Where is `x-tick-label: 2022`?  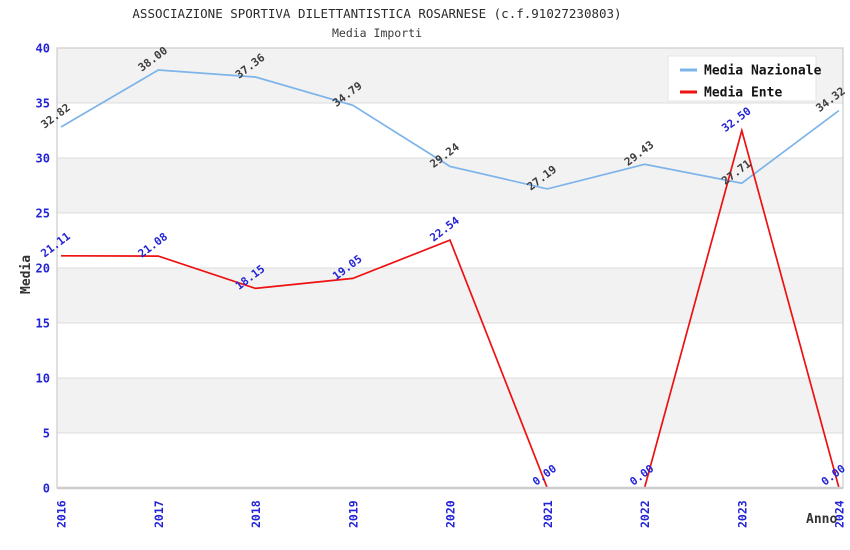
x-tick-label: 2022 is located at coordinates (645, 514).